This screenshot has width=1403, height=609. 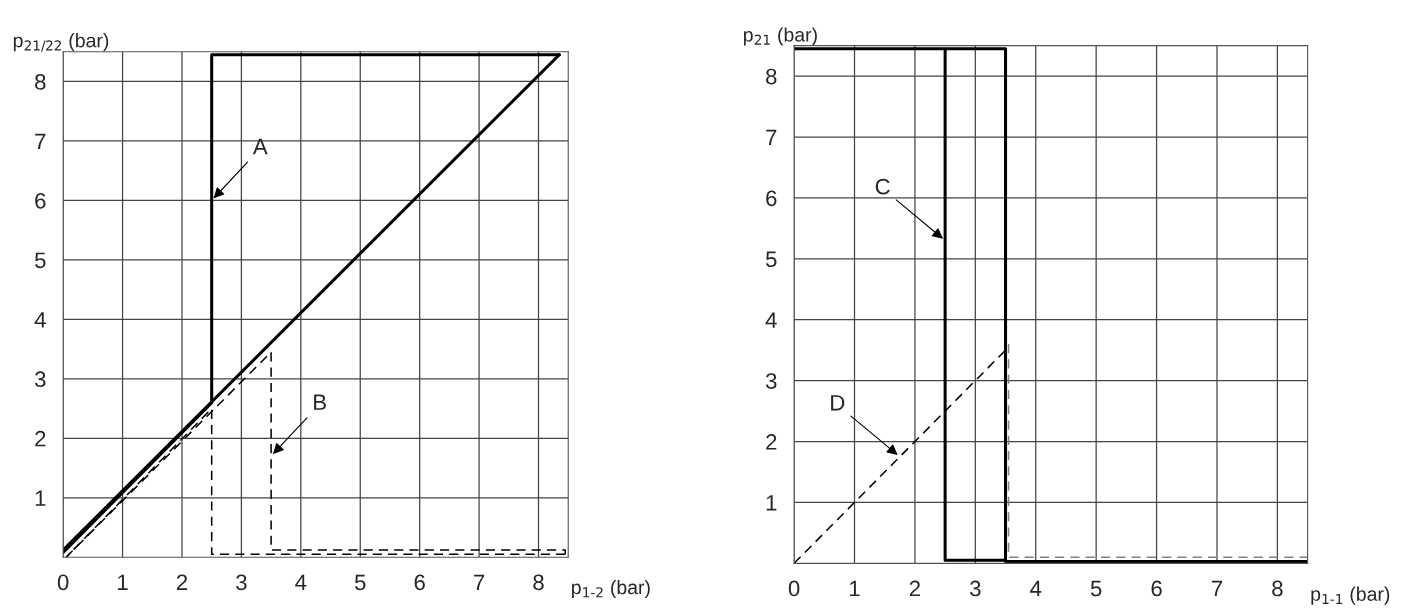 What do you see at coordinates (1350, 595) in the screenshot?
I see `x-axis-title: p$_{1-1}$ (bar)` at bounding box center [1350, 595].